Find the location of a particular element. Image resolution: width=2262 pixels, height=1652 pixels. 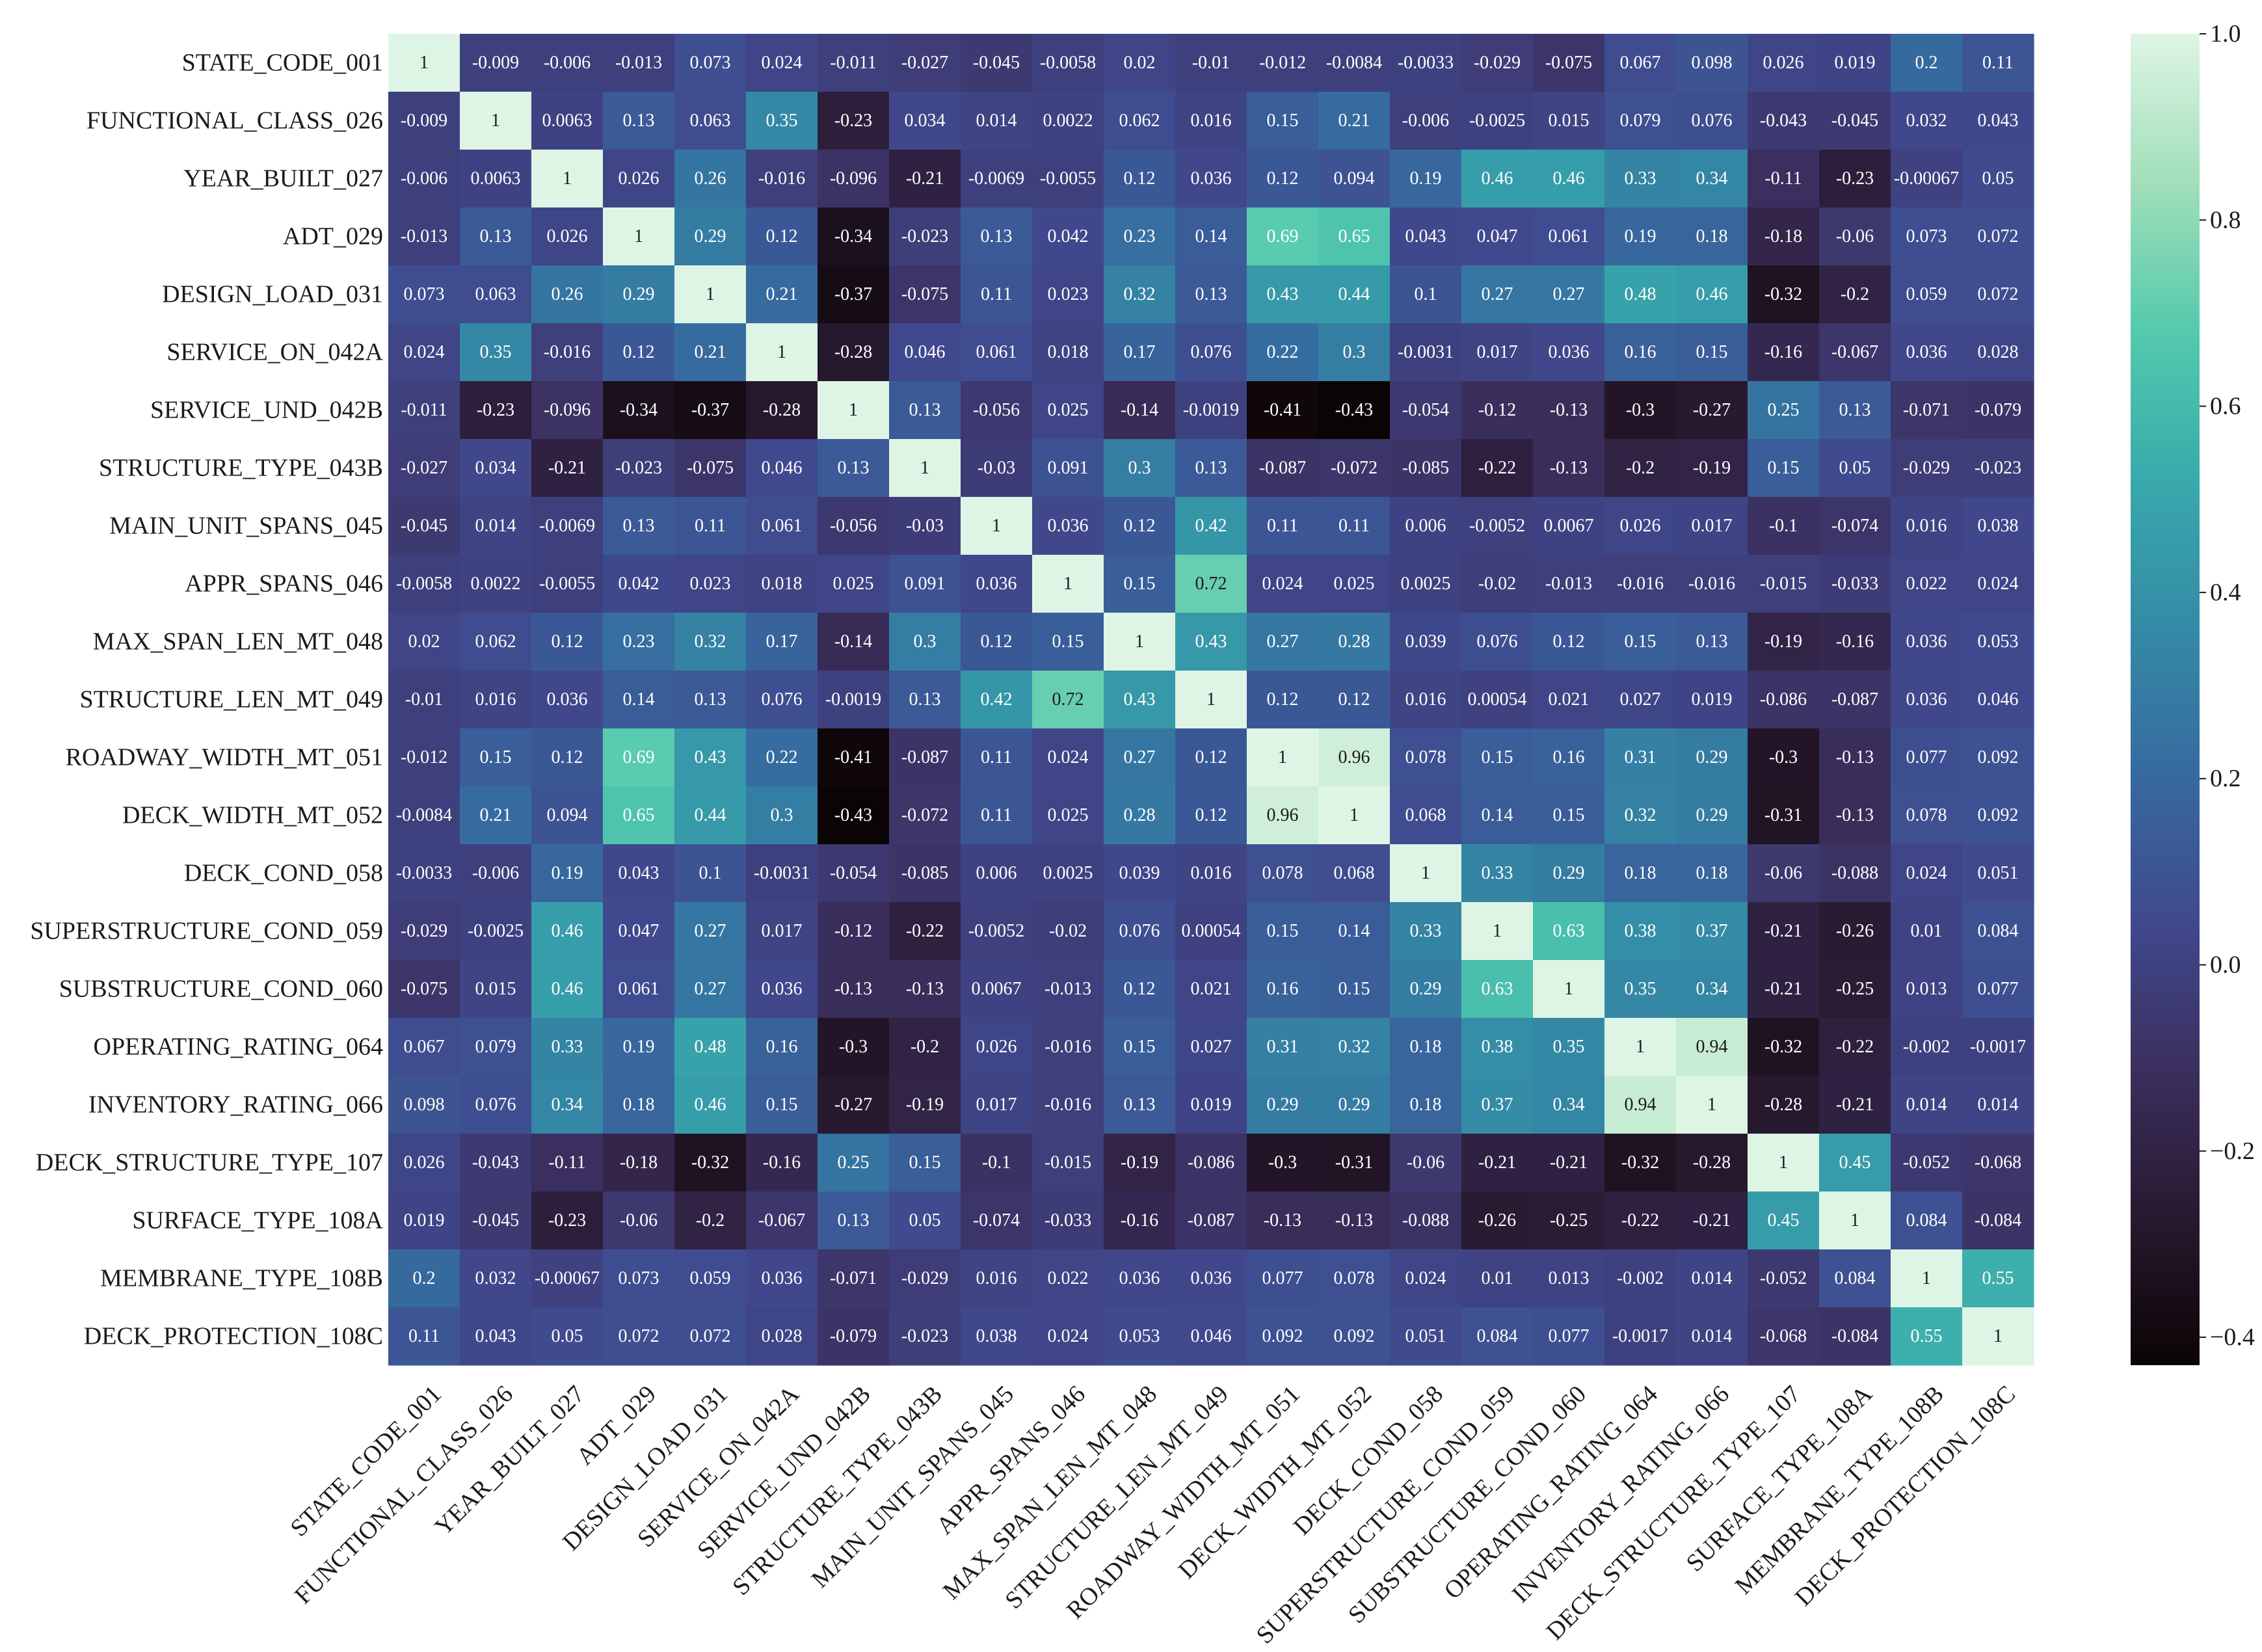

cell-value: -0.01 is located at coordinates (1211, 63).